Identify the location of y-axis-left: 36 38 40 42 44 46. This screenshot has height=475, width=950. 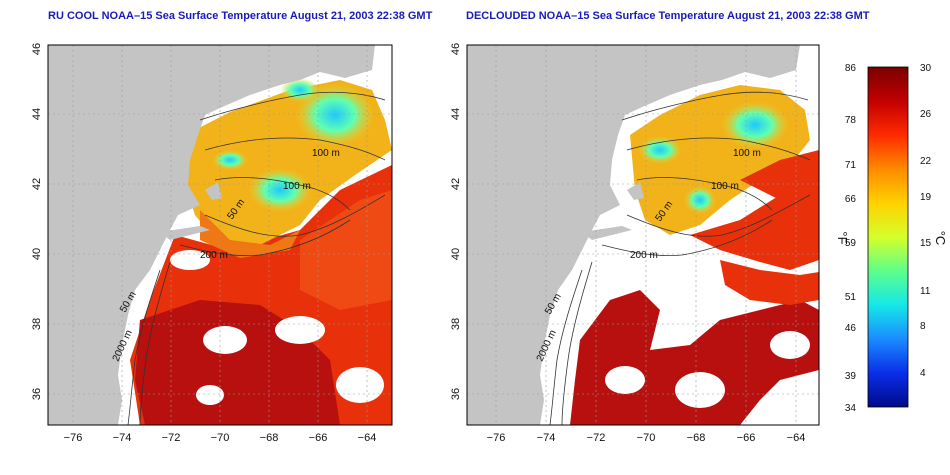
(37, 221).